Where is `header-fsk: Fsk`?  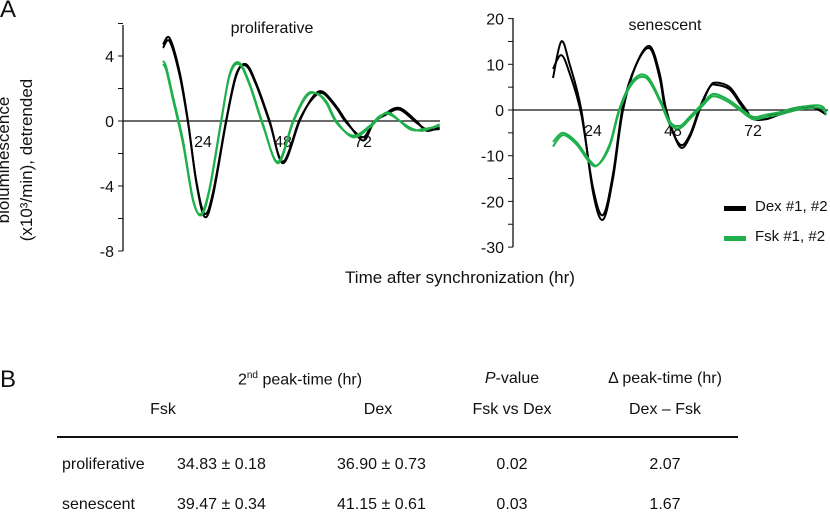 header-fsk: Fsk is located at coordinates (163, 409).